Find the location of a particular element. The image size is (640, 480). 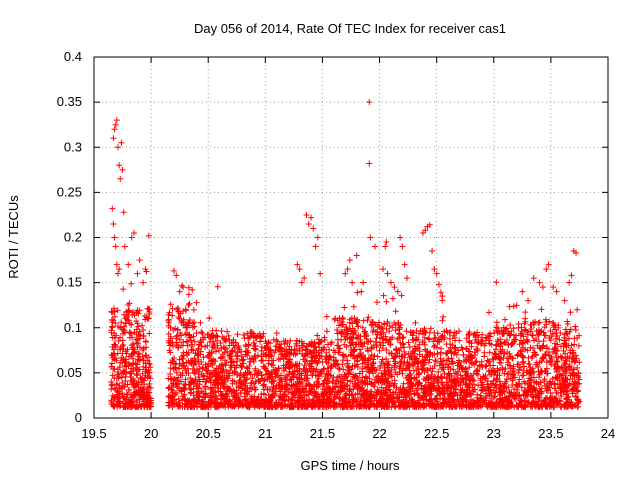

y-tick-label: 0.4 is located at coordinates (73, 56).